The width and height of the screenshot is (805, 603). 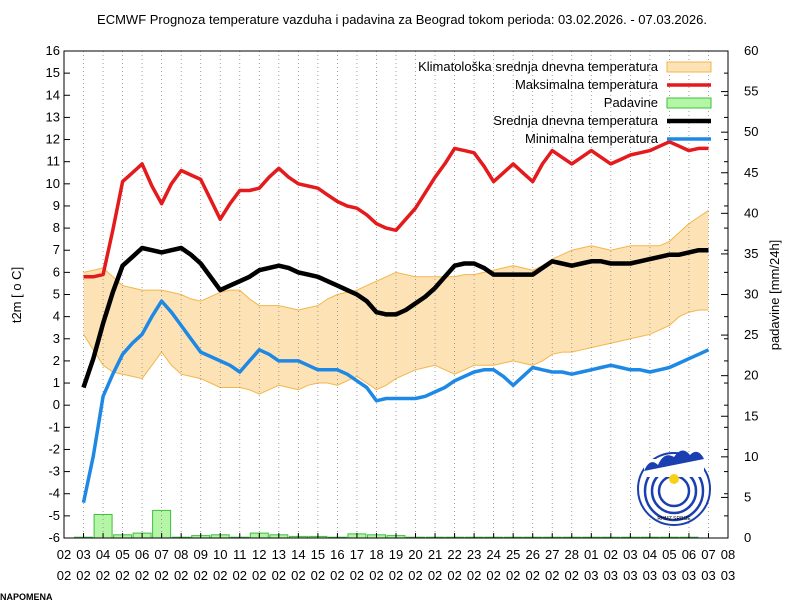 What do you see at coordinates (54, 448) in the screenshot?
I see `y-tick-label: -2` at bounding box center [54, 448].